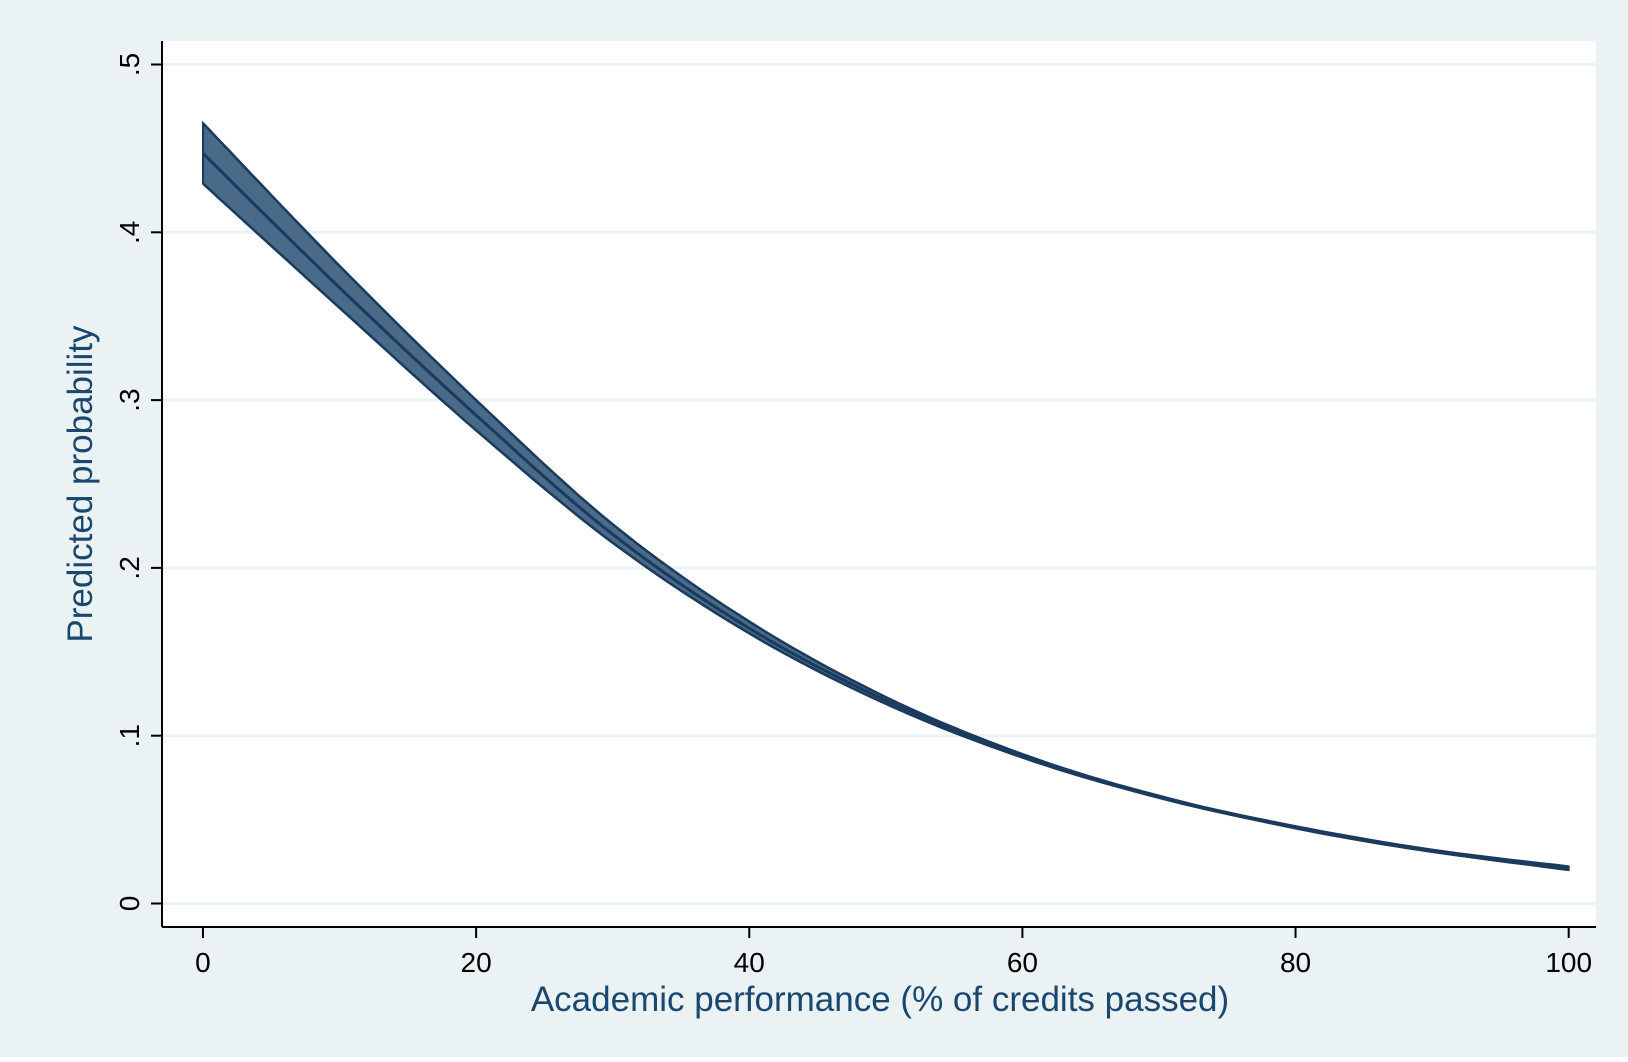 The image size is (1628, 1062). What do you see at coordinates (1022, 962) in the screenshot?
I see `x-tick-label-3: 60` at bounding box center [1022, 962].